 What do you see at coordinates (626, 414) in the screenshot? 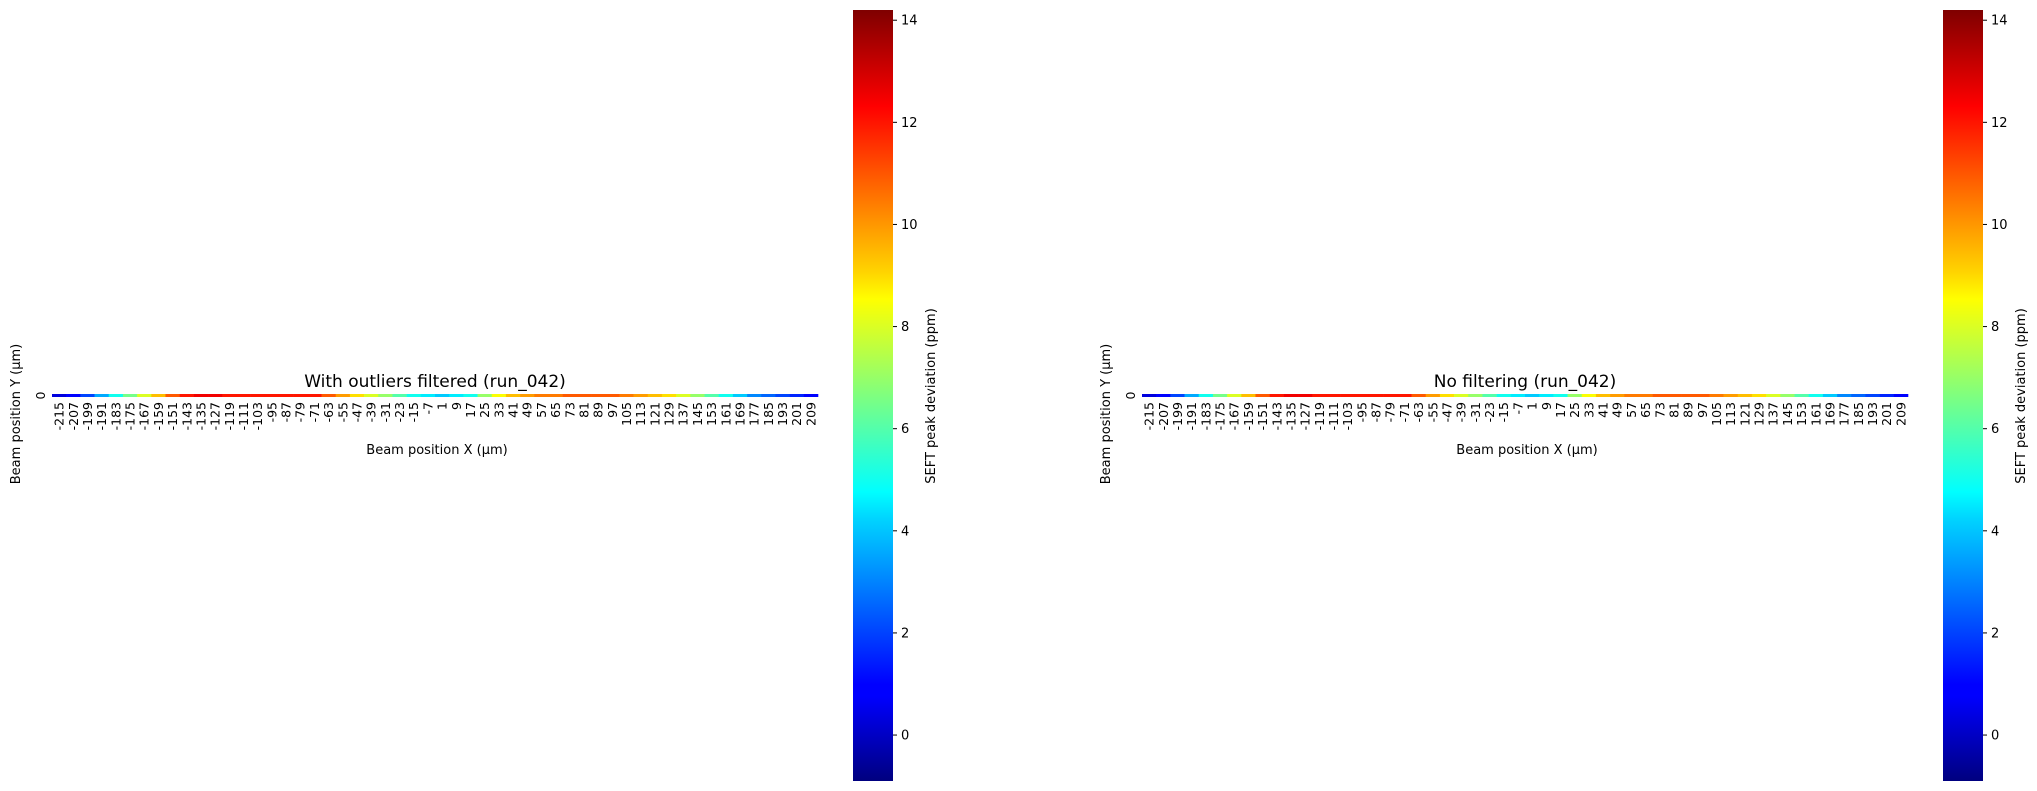
I see `x-tick-label: 105` at bounding box center [626, 414].